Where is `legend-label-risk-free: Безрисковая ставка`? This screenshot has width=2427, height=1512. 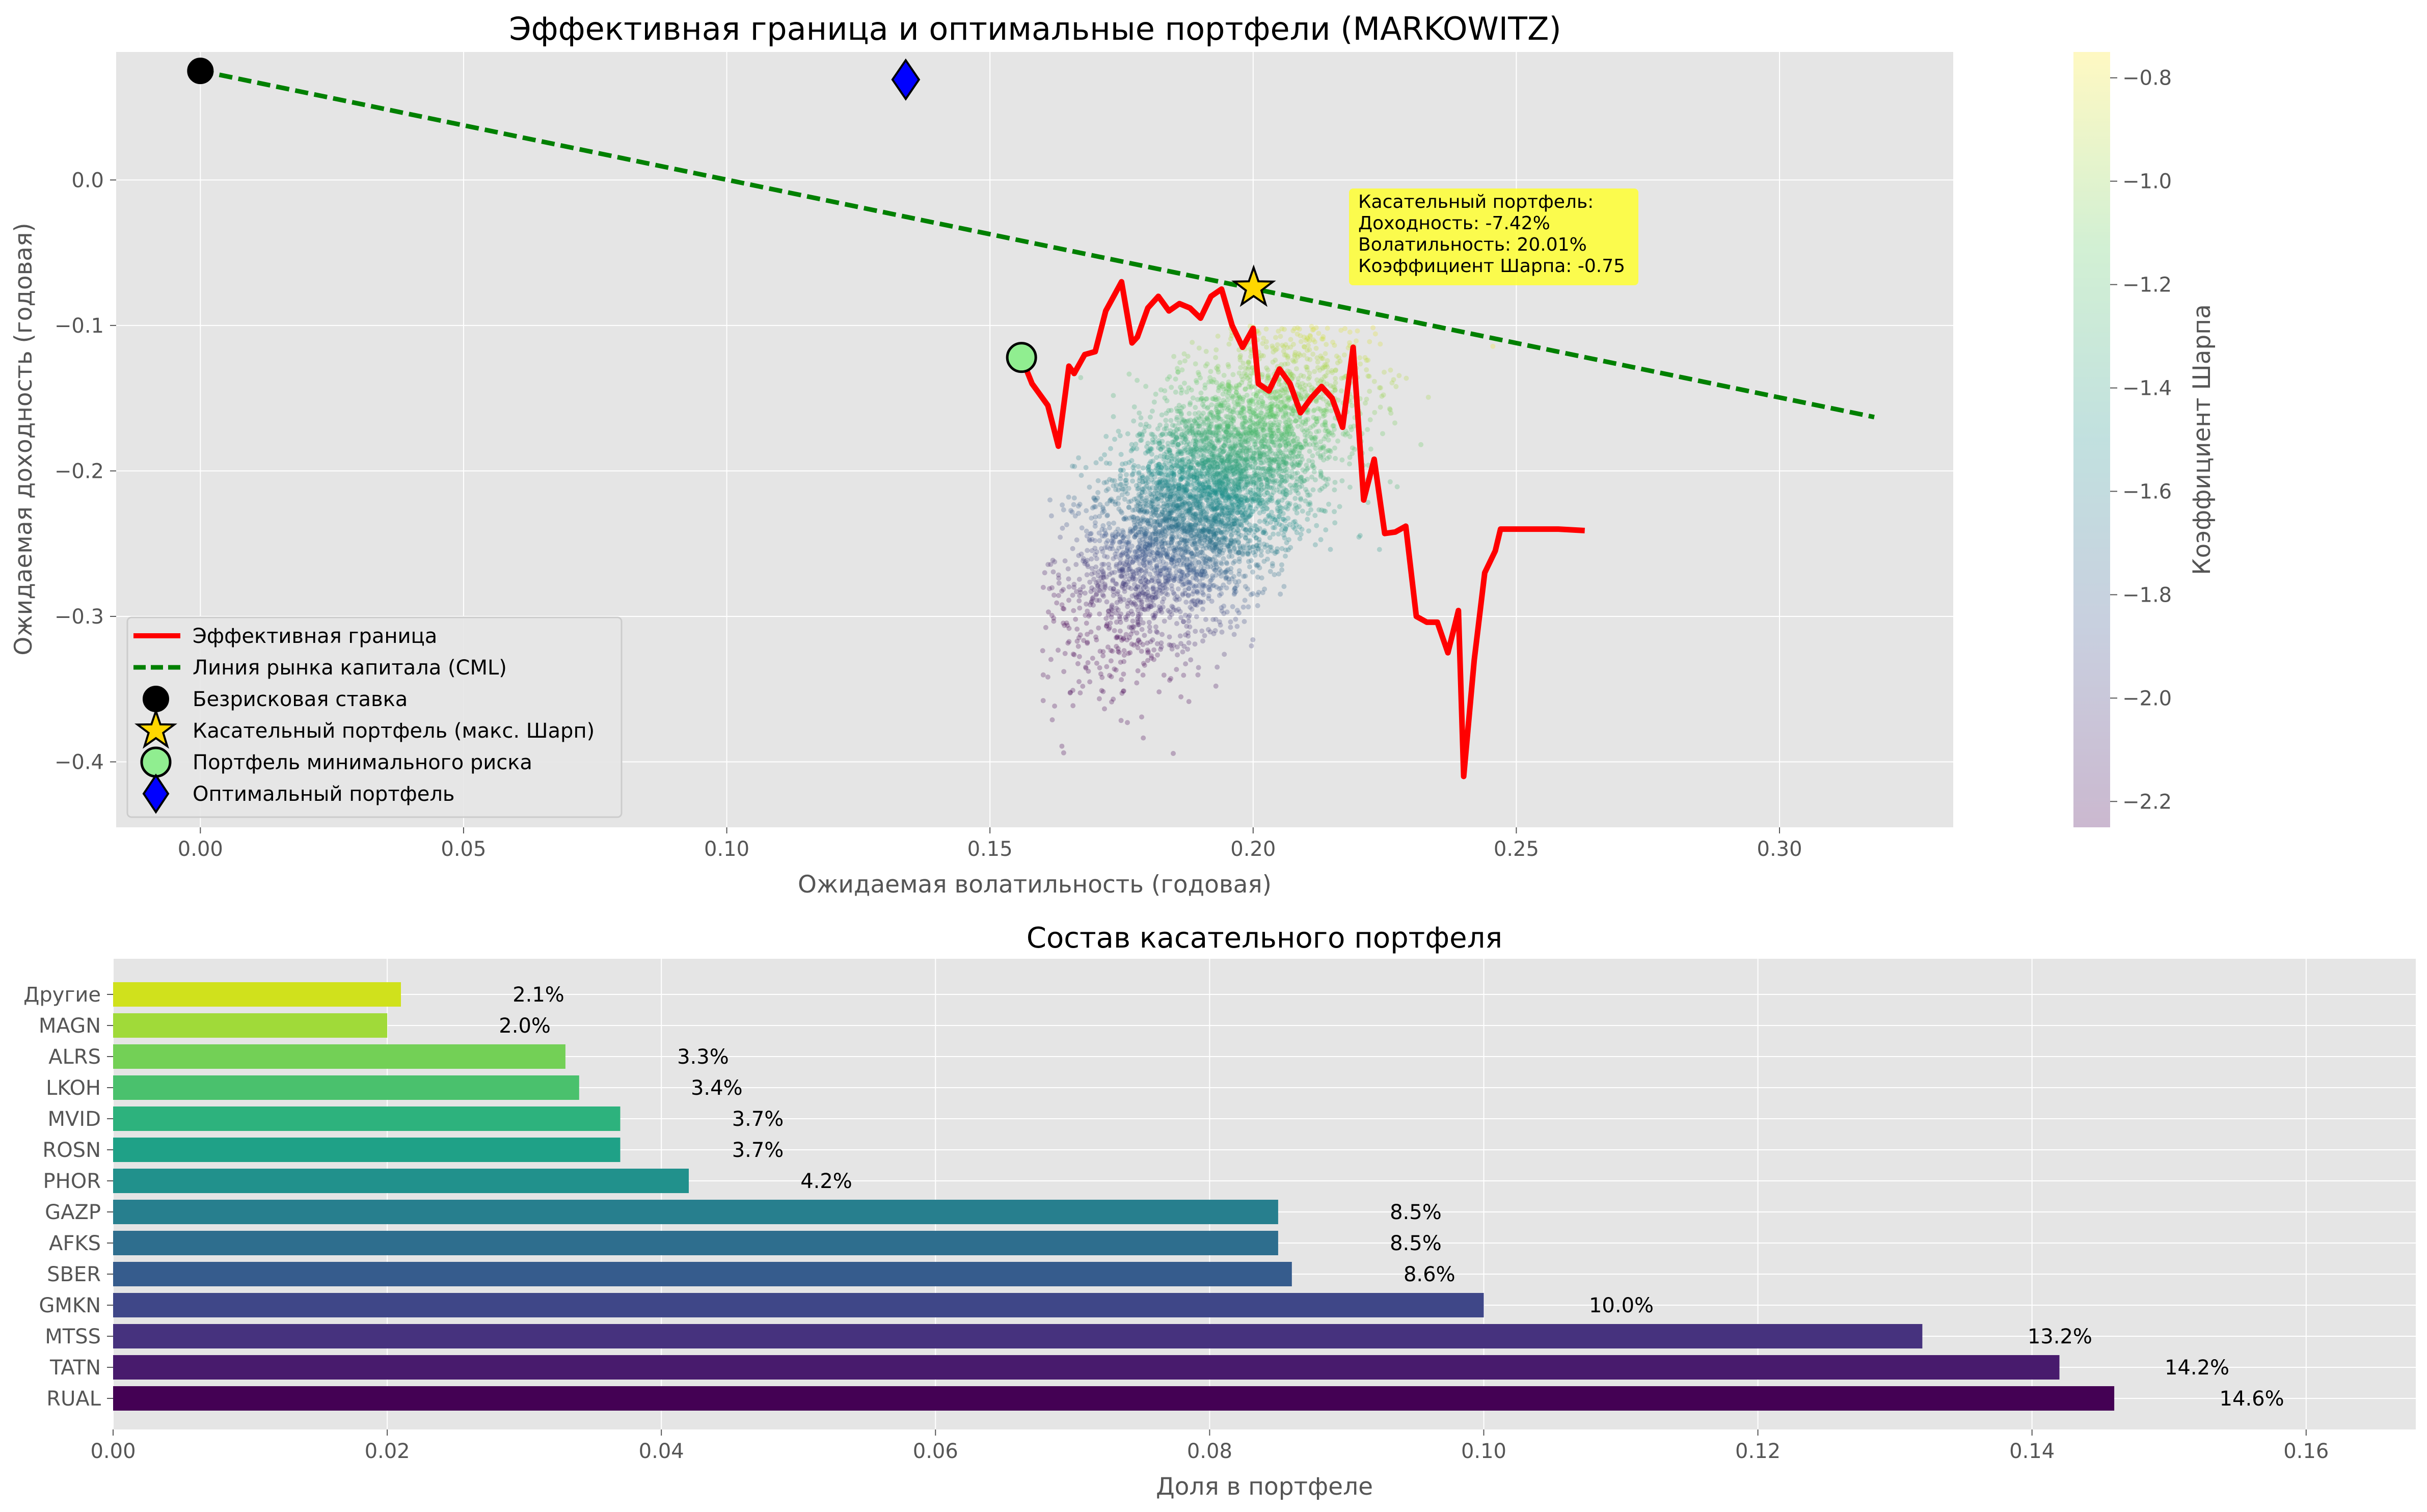 legend-label-risk-free: Безрисковая ставка is located at coordinates (300, 699).